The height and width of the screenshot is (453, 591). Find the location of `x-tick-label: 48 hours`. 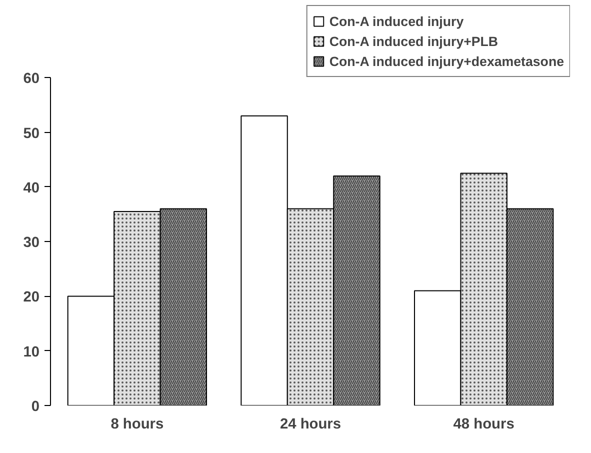

x-tick-label: 48 hours is located at coordinates (483, 424).